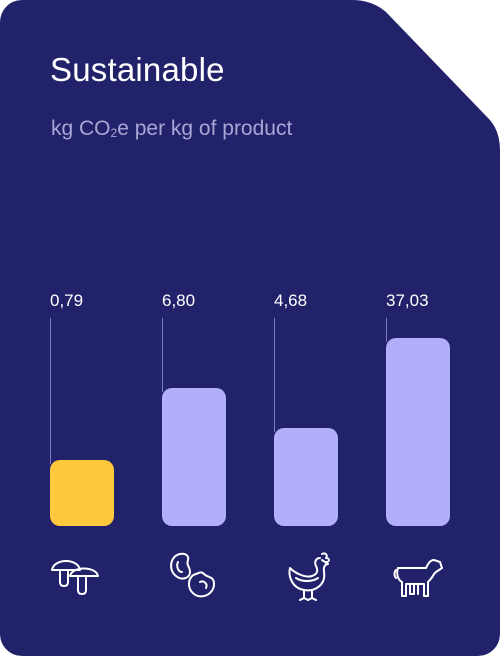 This screenshot has height=656, width=500. Describe the element at coordinates (310, 576) in the screenshot. I see `chicken-icon` at that location.